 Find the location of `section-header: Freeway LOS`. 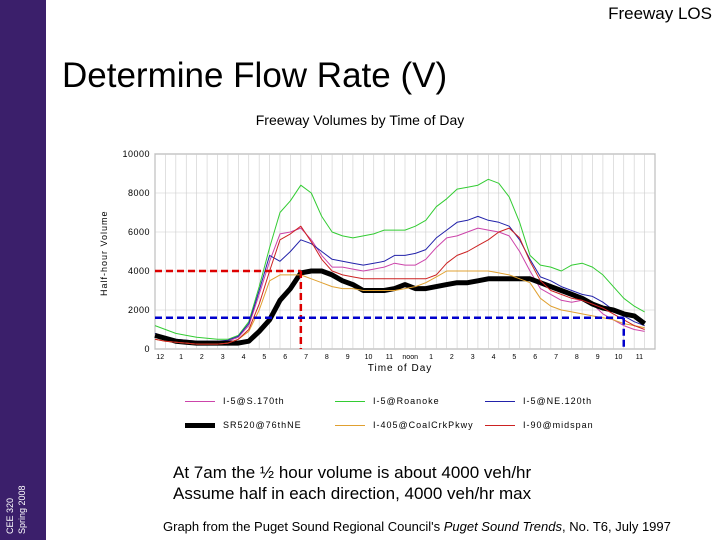

section-header: Freeway LOS is located at coordinates (660, 13).